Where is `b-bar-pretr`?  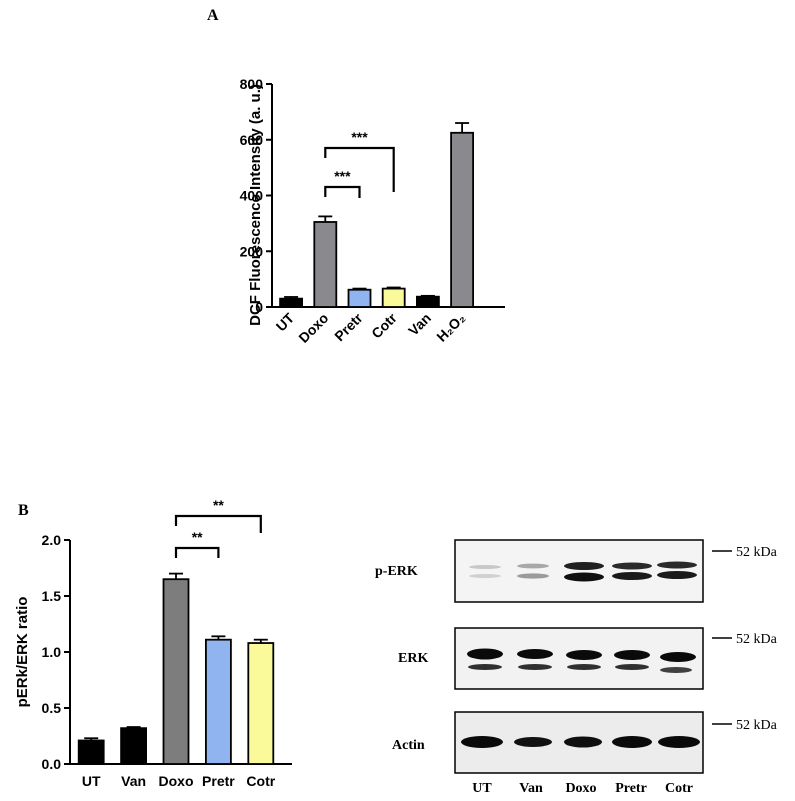
b-bar-pretr is located at coordinates (218, 701).